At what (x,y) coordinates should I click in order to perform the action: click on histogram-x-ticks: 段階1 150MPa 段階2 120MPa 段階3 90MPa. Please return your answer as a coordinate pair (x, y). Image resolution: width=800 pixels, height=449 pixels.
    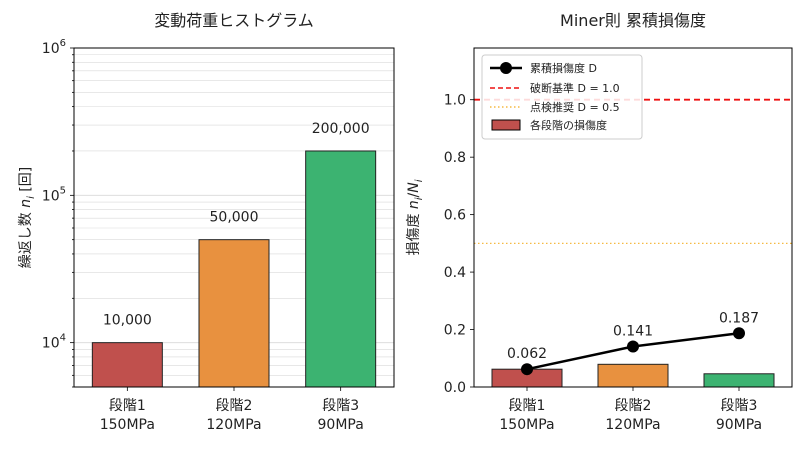
    Looking at the image, I should click on (232, 410).